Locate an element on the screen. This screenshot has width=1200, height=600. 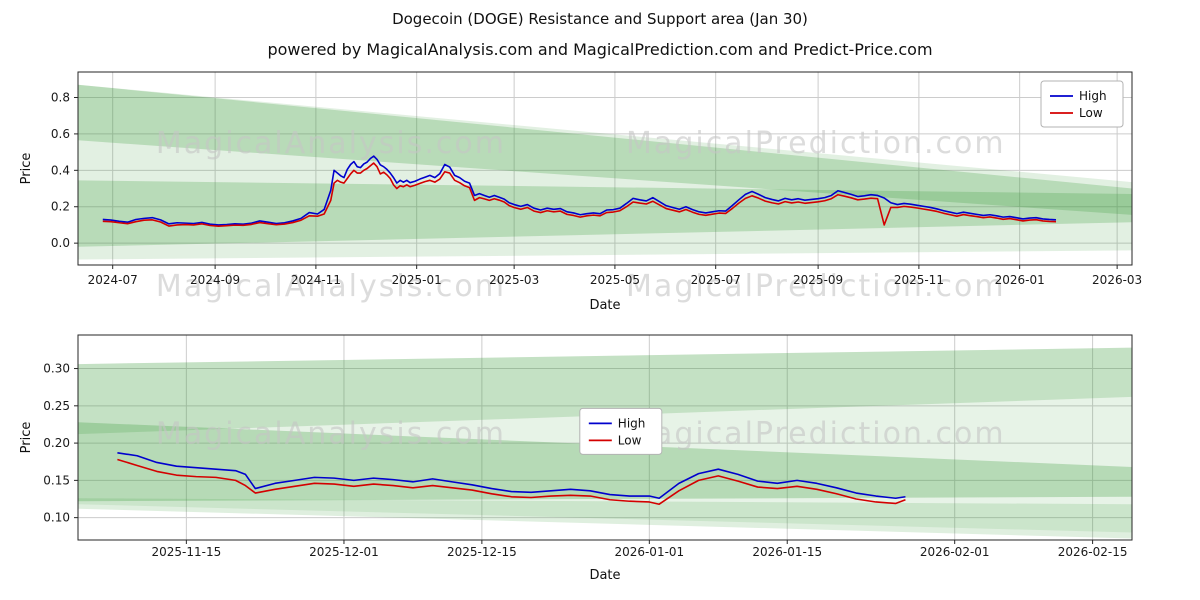
x-tick-label: 2026-02-15 is located at coordinates (1093, 552).